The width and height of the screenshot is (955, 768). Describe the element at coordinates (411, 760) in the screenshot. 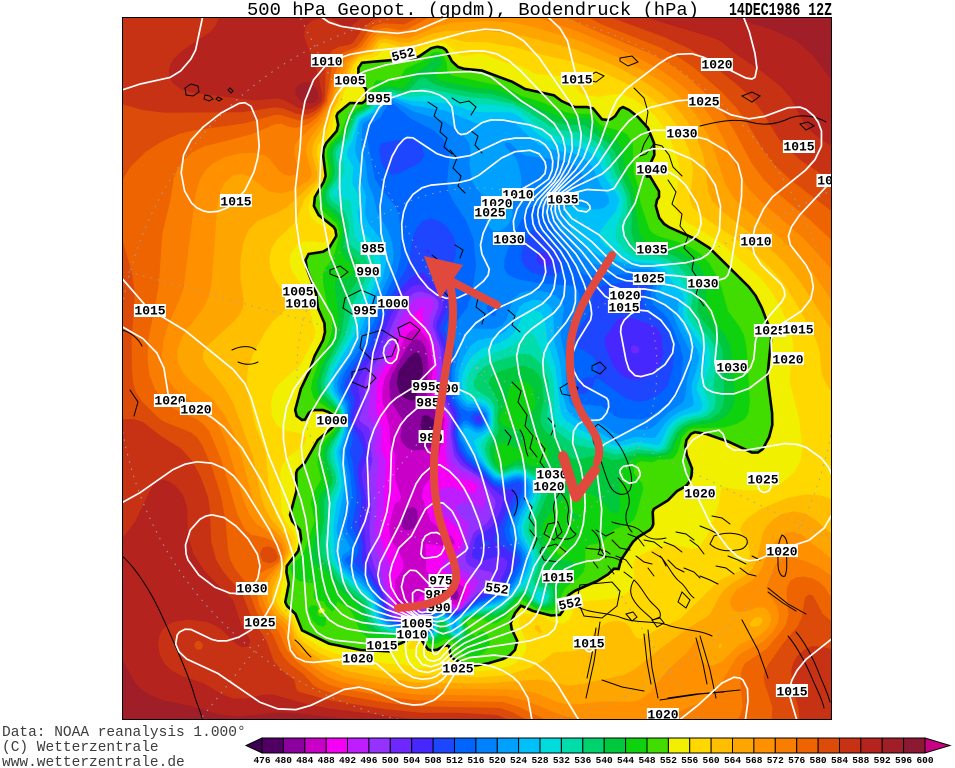

I see `svg-text: 504` at that location.